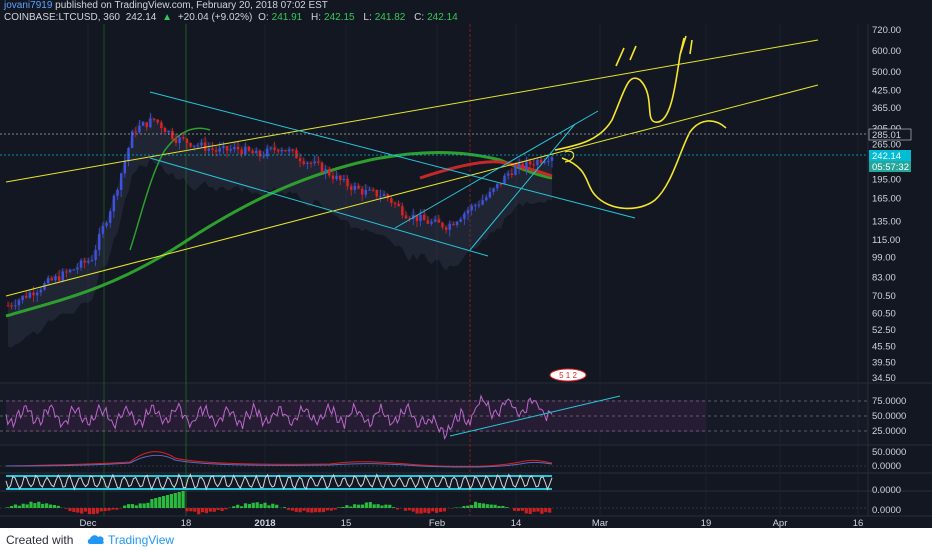  I want to click on author-link: jovani7919, so click(28, 5).